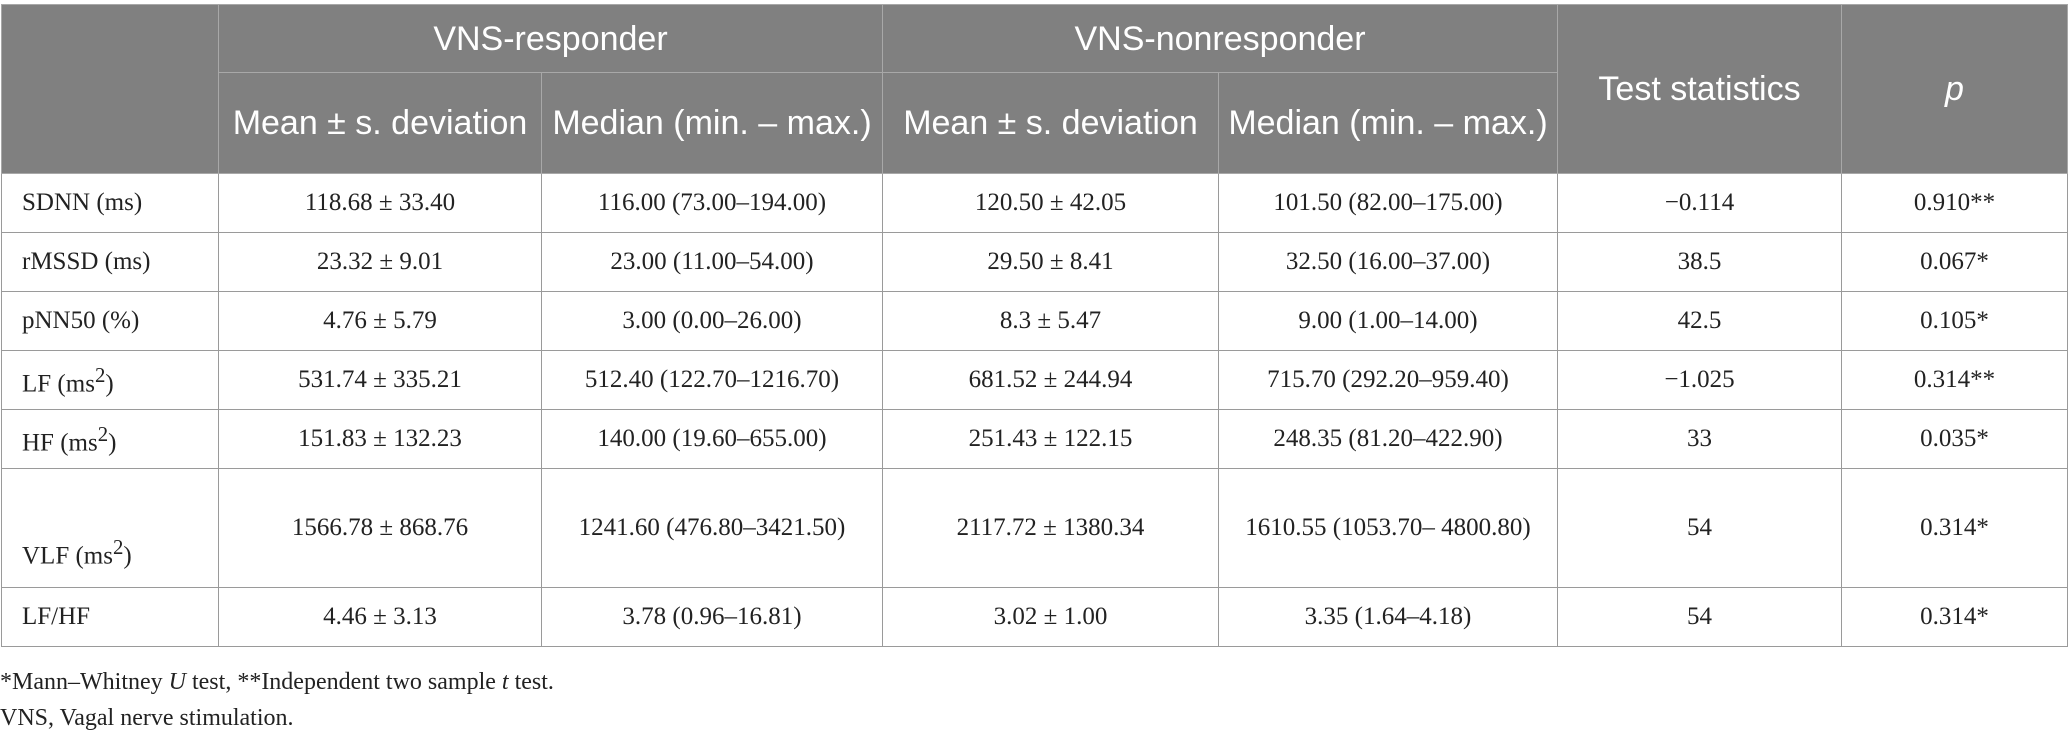 This screenshot has width=2068, height=738. I want to click on responder-mean-cell: 4.46 ± 3.13, so click(380, 617).